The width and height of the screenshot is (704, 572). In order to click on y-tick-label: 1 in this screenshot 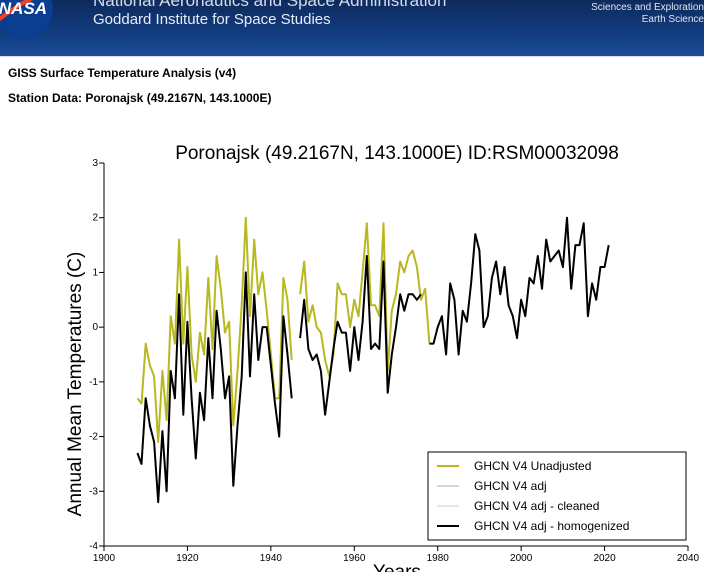, I will do `click(95, 272)`.